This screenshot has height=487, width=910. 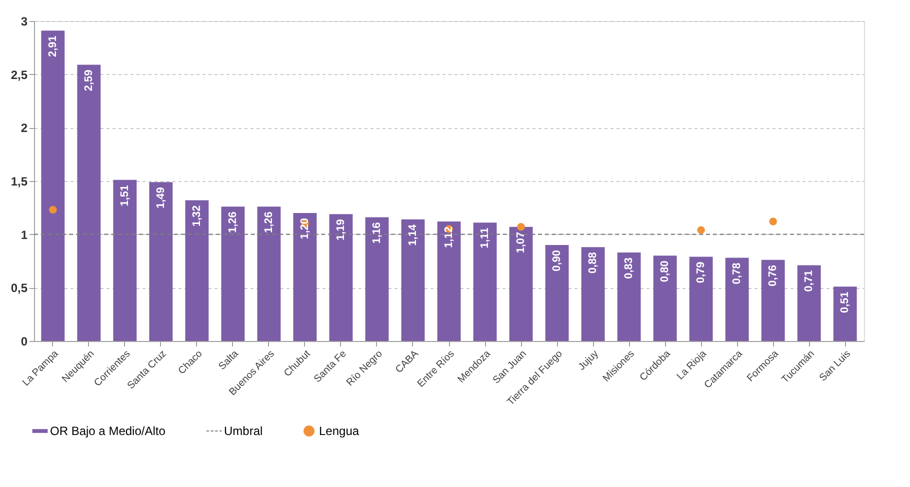 I want to click on y-tick-label: 0,5, so click(x=19, y=288).